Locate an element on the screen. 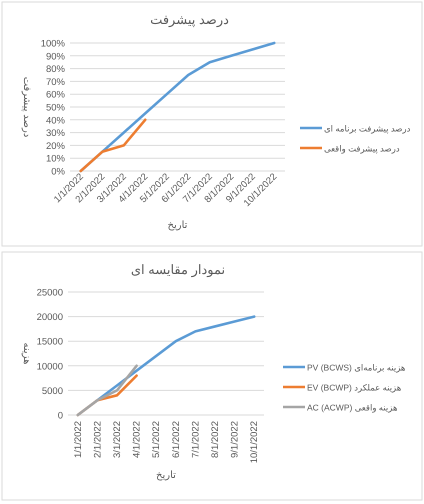  legend-label: هزینه عملکرد EV (BCWP) is located at coordinates (354, 388).